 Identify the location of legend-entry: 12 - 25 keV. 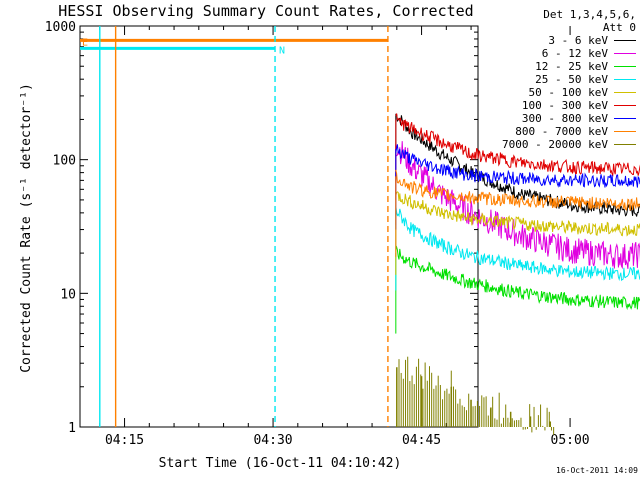
(553, 66).